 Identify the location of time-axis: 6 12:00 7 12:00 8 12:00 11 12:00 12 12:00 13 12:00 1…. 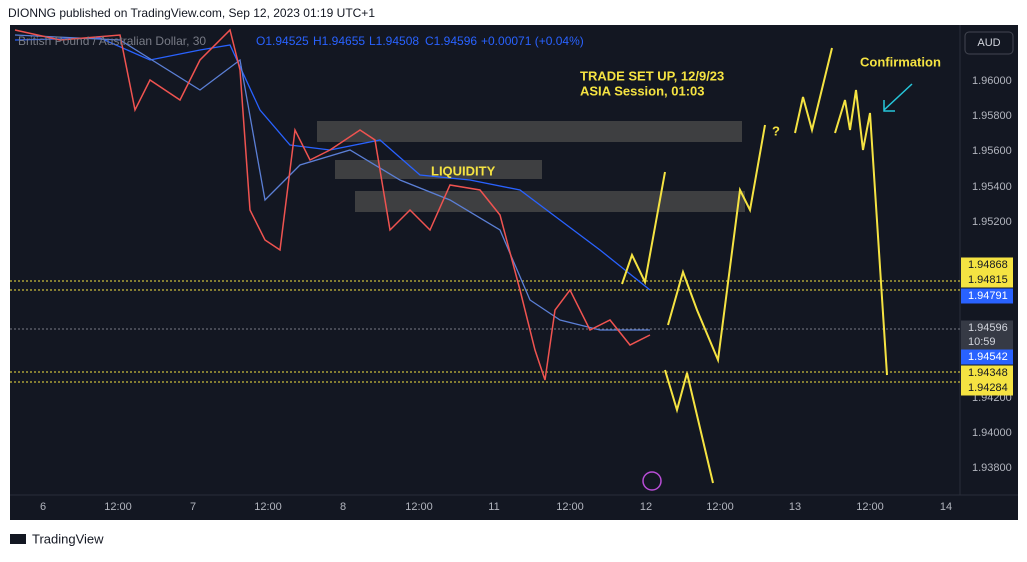
(496, 507).